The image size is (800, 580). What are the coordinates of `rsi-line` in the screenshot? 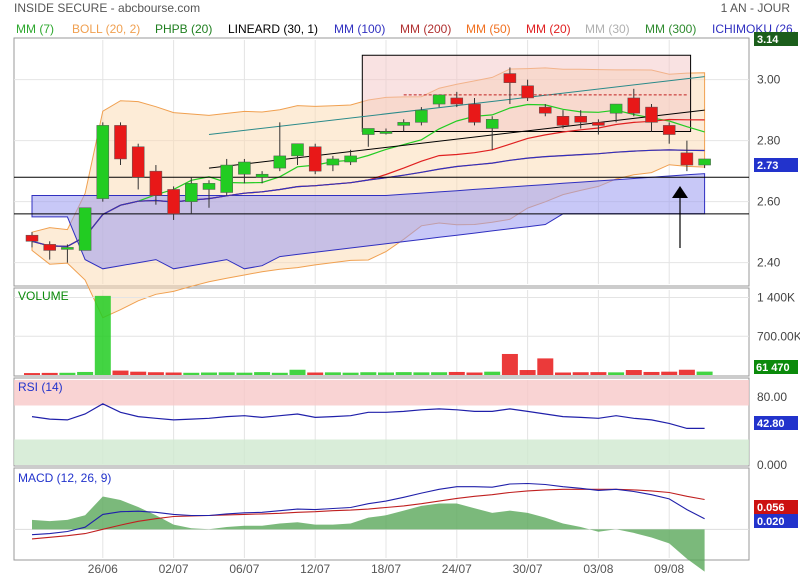 It's located at (368, 416).